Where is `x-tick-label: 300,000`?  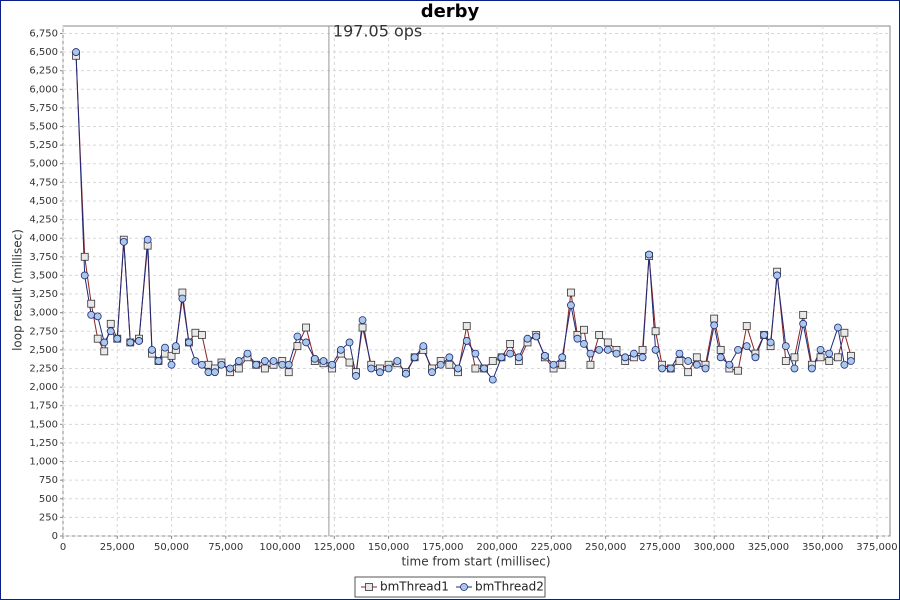 x-tick-label: 300,000 is located at coordinates (714, 547).